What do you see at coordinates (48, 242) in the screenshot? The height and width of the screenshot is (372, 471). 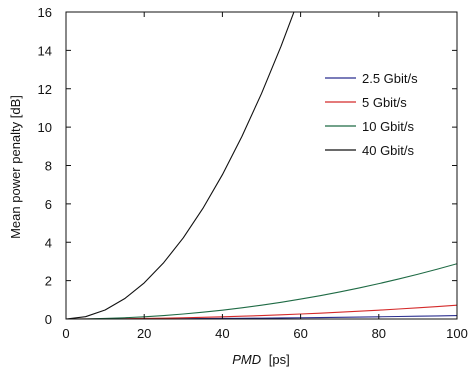 I see `y-tick-label: 4` at bounding box center [48, 242].